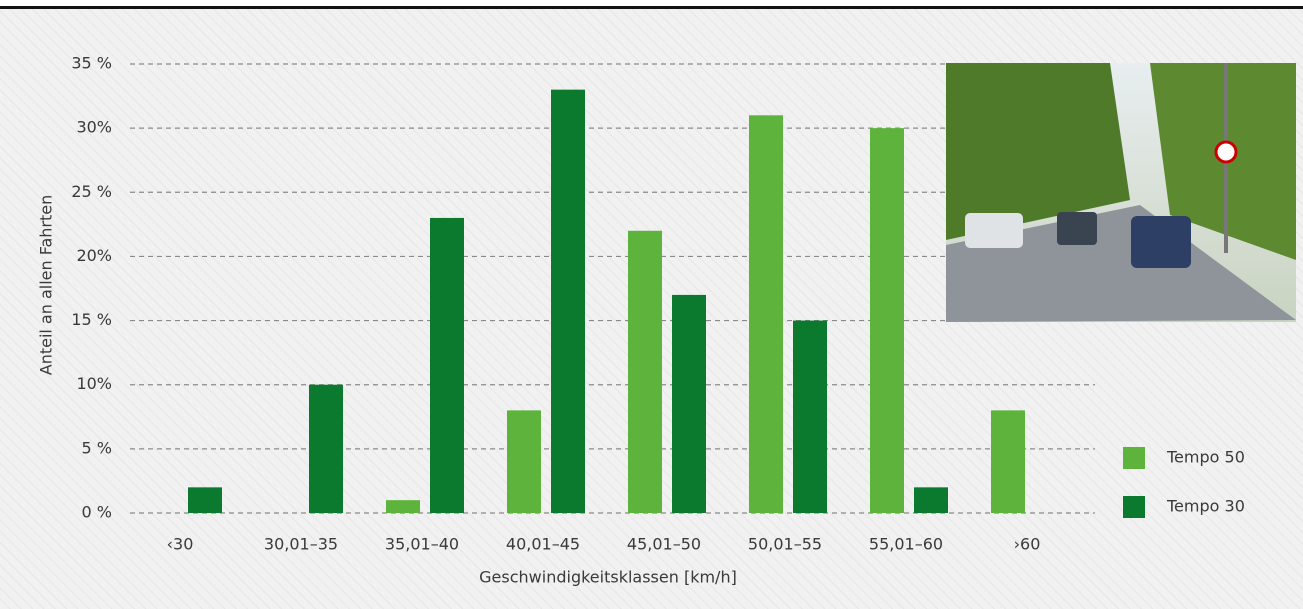 Image resolution: width=1303 pixels, height=609 pixels. What do you see at coordinates (91, 63) in the screenshot?
I see `y-tick-label: 35 %` at bounding box center [91, 63].